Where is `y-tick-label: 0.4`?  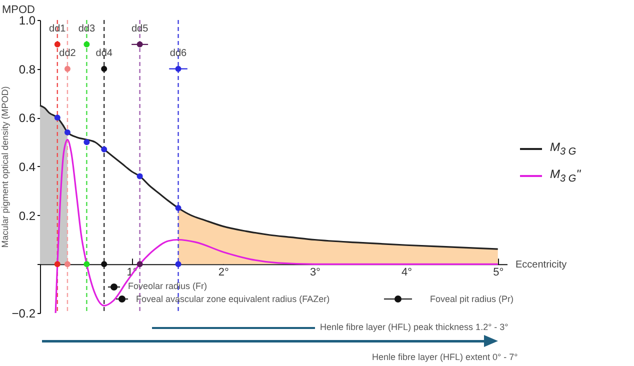
y-tick-label: 0.4 is located at coordinates (27, 167).